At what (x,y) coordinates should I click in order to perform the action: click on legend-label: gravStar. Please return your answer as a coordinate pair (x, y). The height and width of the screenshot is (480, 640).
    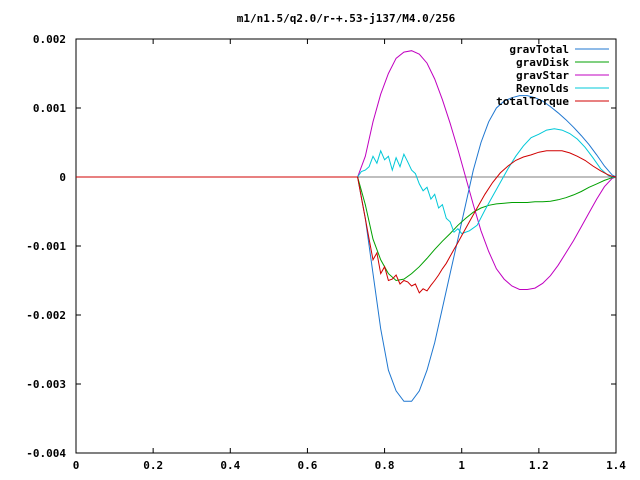
    Looking at the image, I should click on (542, 75).